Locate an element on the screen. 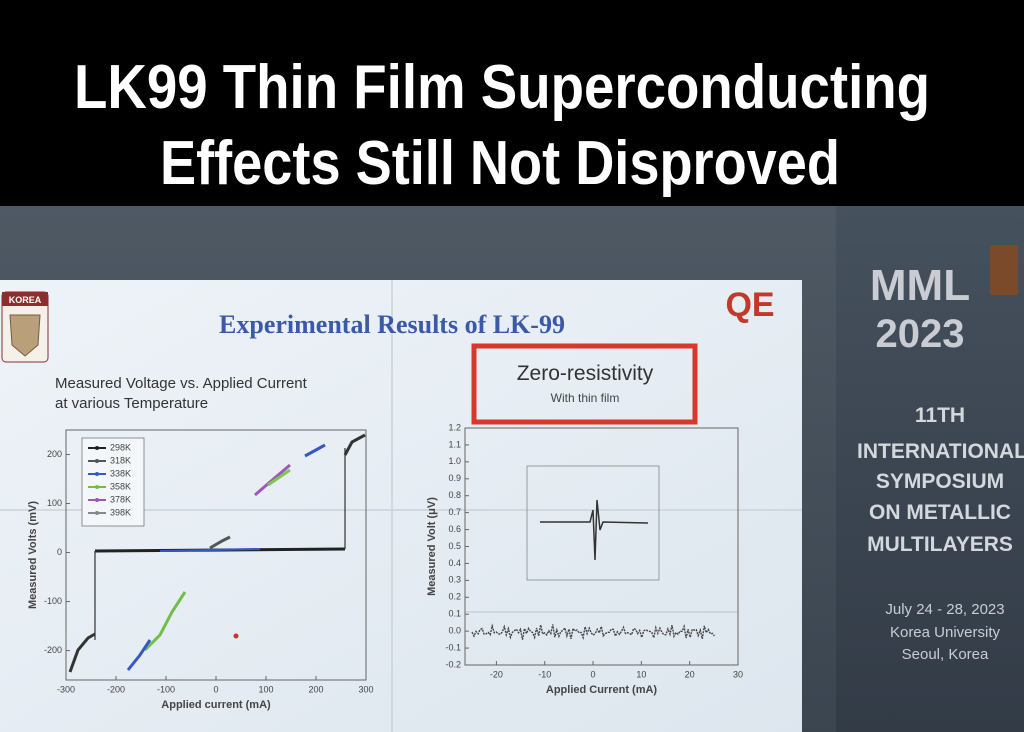 Image resolution: width=1024 pixels, height=732 pixels. university-logo-text: KOREA is located at coordinates (25, 300).